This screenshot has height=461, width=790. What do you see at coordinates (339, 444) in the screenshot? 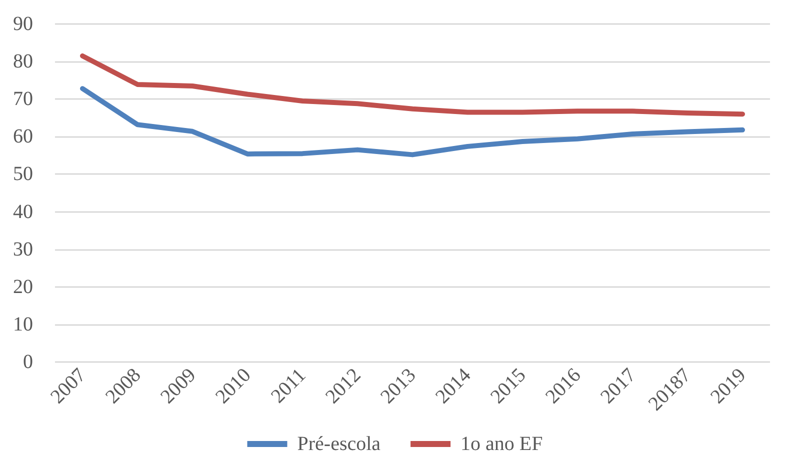
I see `legend-label: Pré-escola` at bounding box center [339, 444].